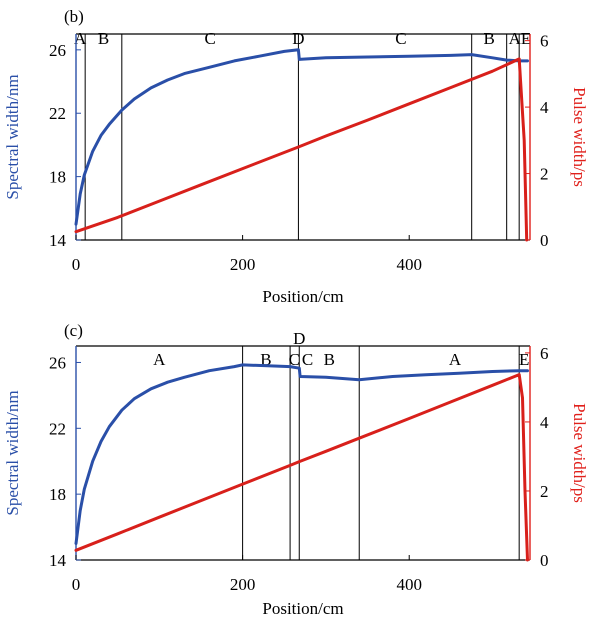 Image resolution: width=597 pixels, height=625 pixels. I want to click on region-label: E, so click(524, 359).